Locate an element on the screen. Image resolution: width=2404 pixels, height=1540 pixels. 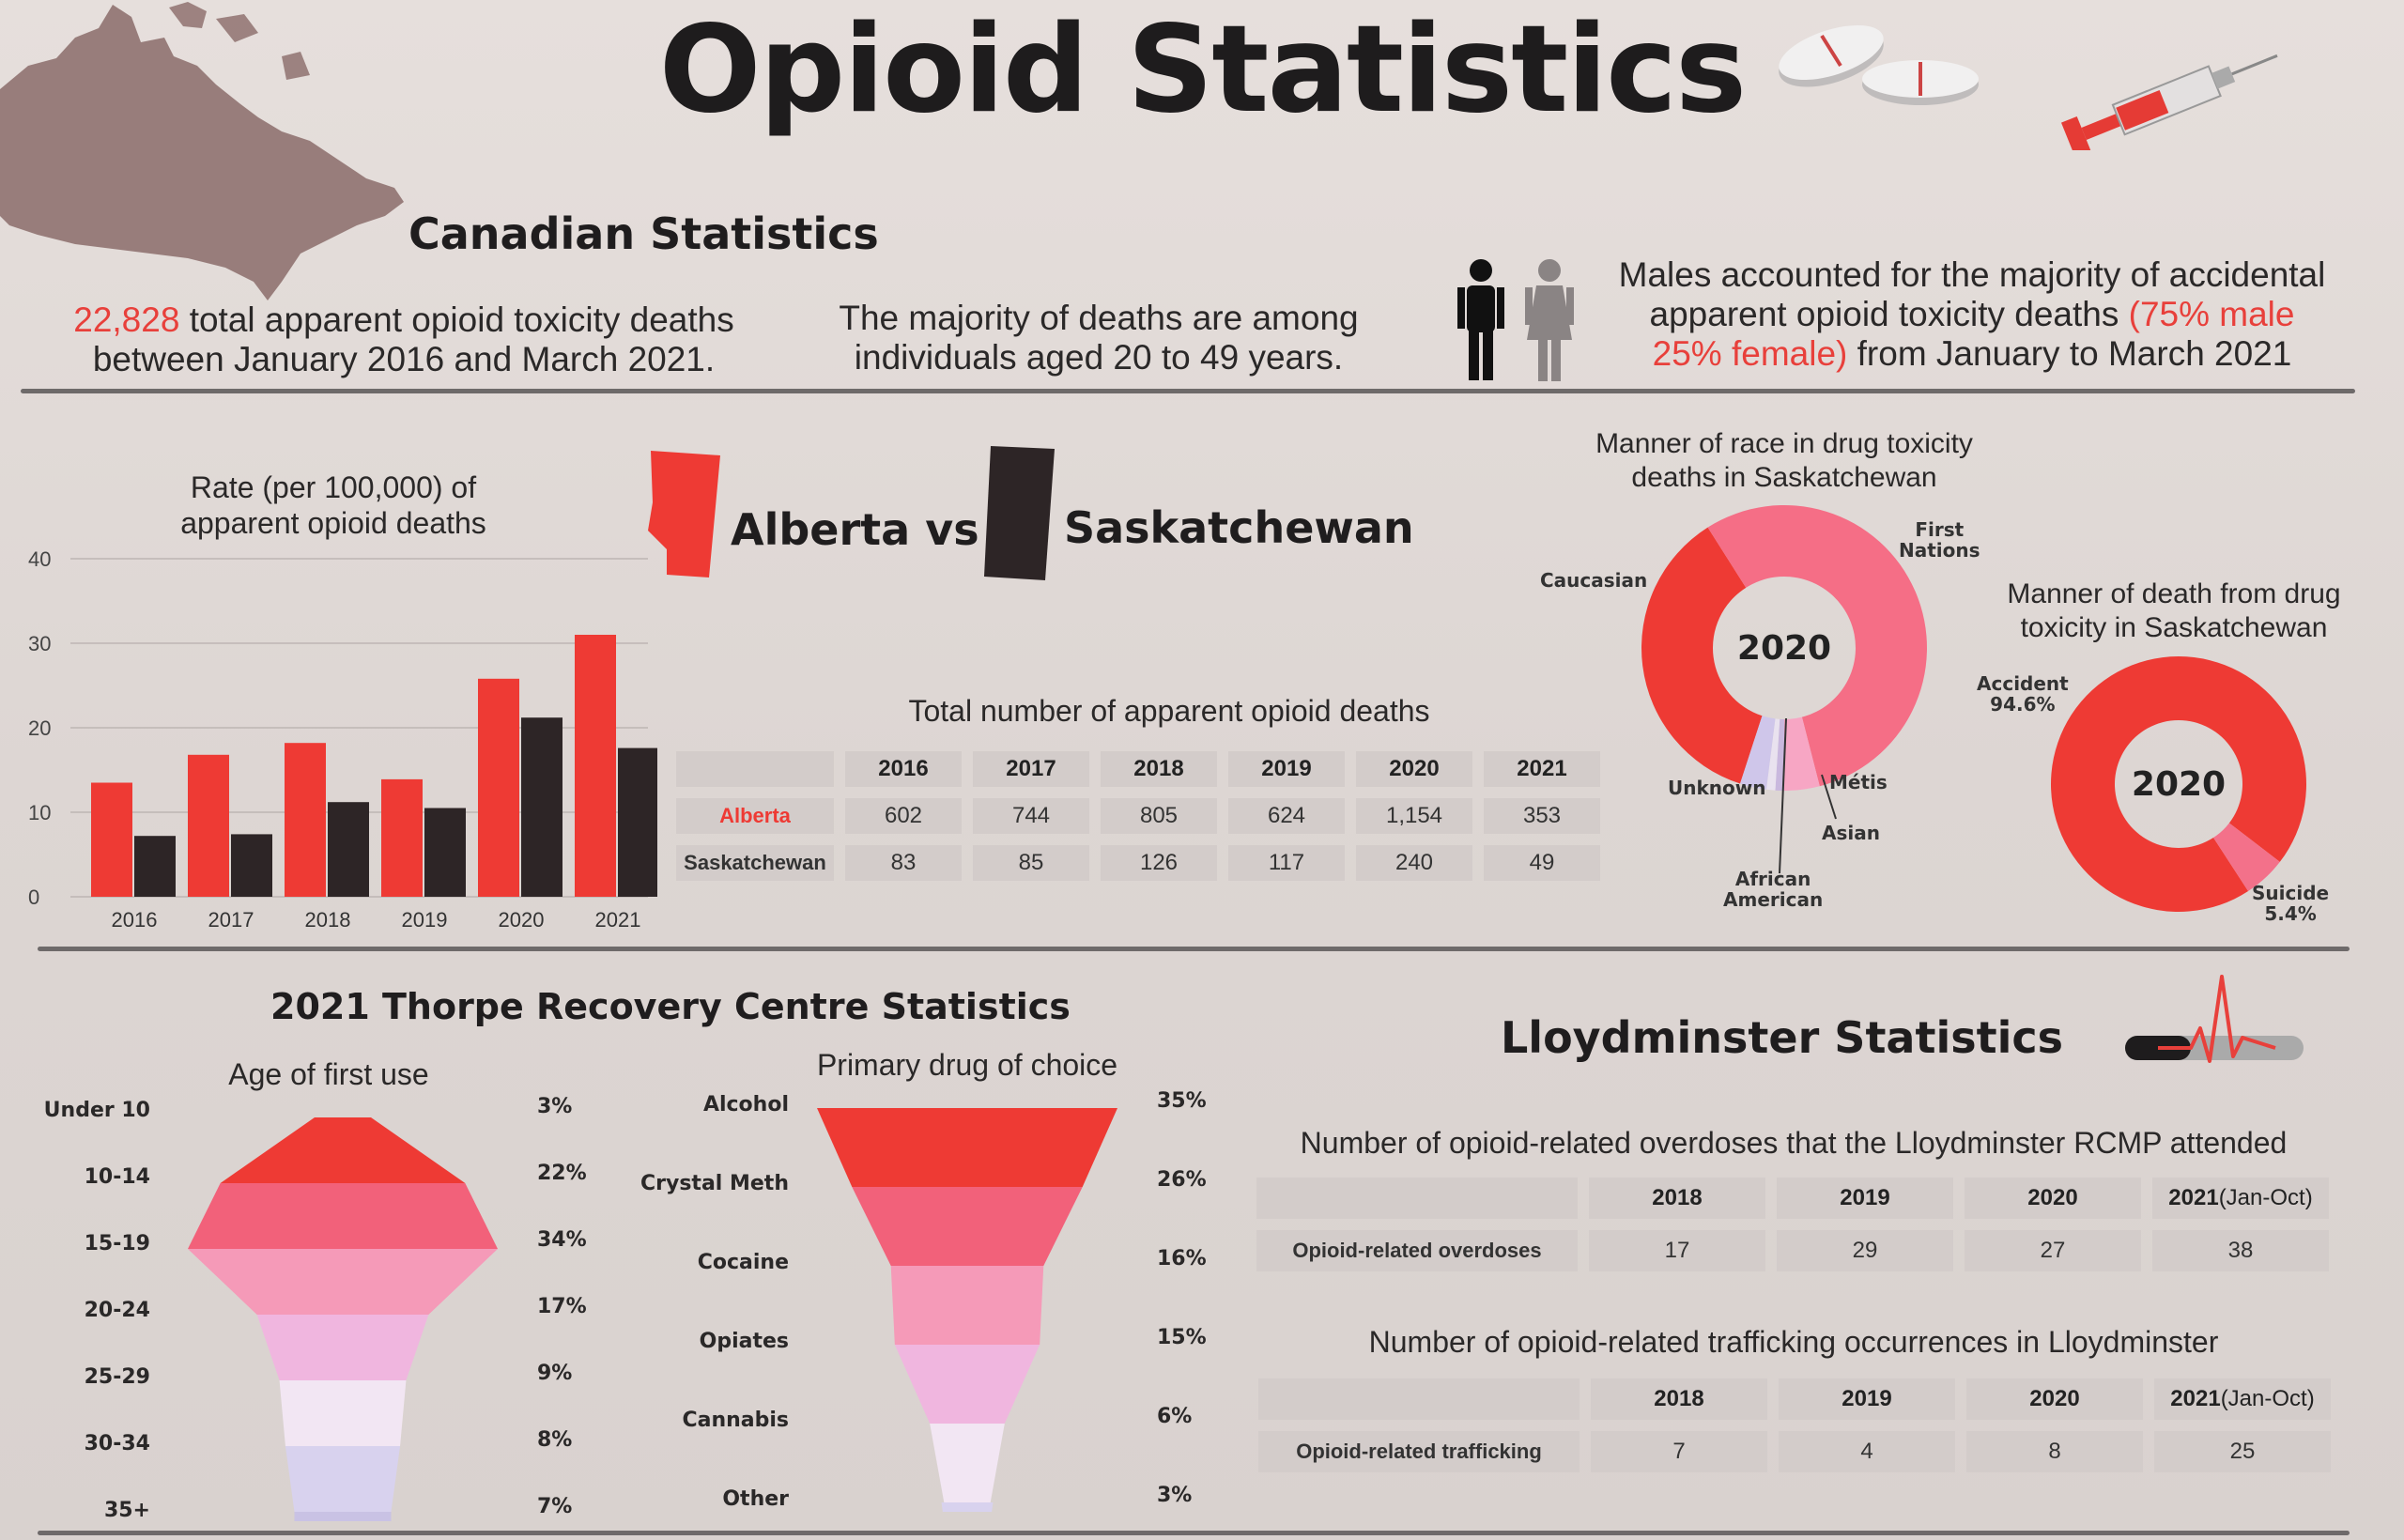
table-cell: 29 is located at coordinates (1865, 1250).